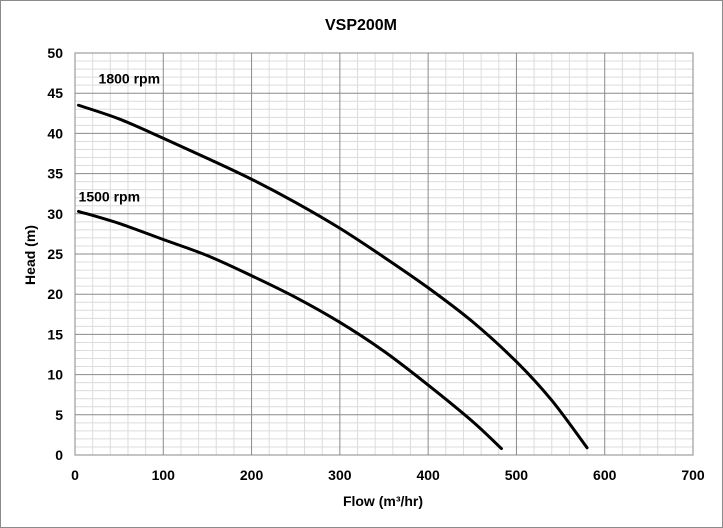 Image resolution: width=723 pixels, height=528 pixels. What do you see at coordinates (75, 475) in the screenshot?
I see `x-tick-label: 0` at bounding box center [75, 475].